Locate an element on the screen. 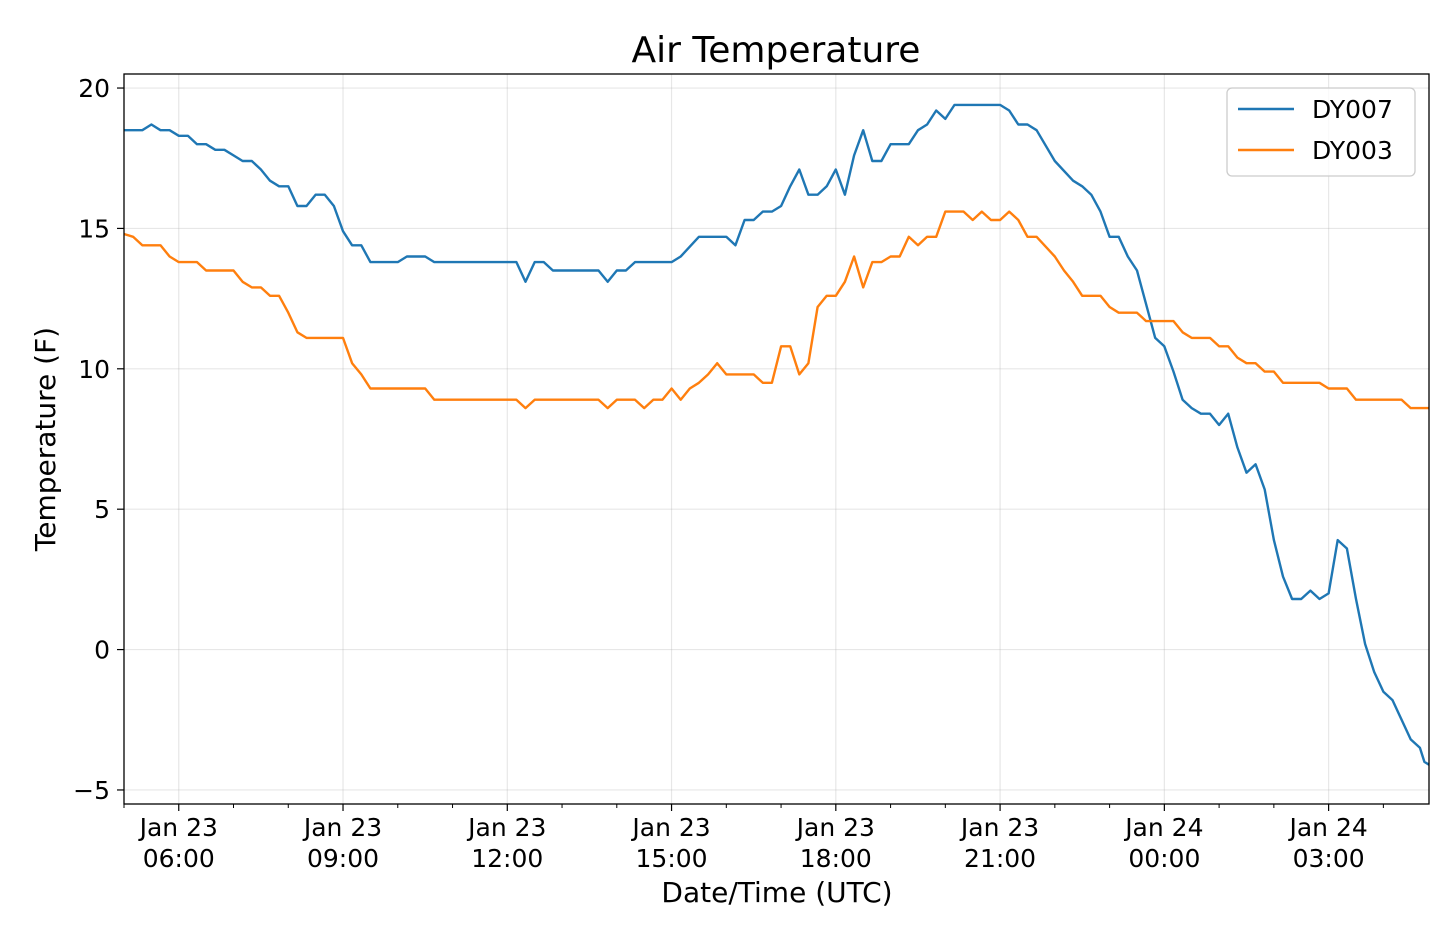  legend: DY007 DY003 is located at coordinates (1321, 132).